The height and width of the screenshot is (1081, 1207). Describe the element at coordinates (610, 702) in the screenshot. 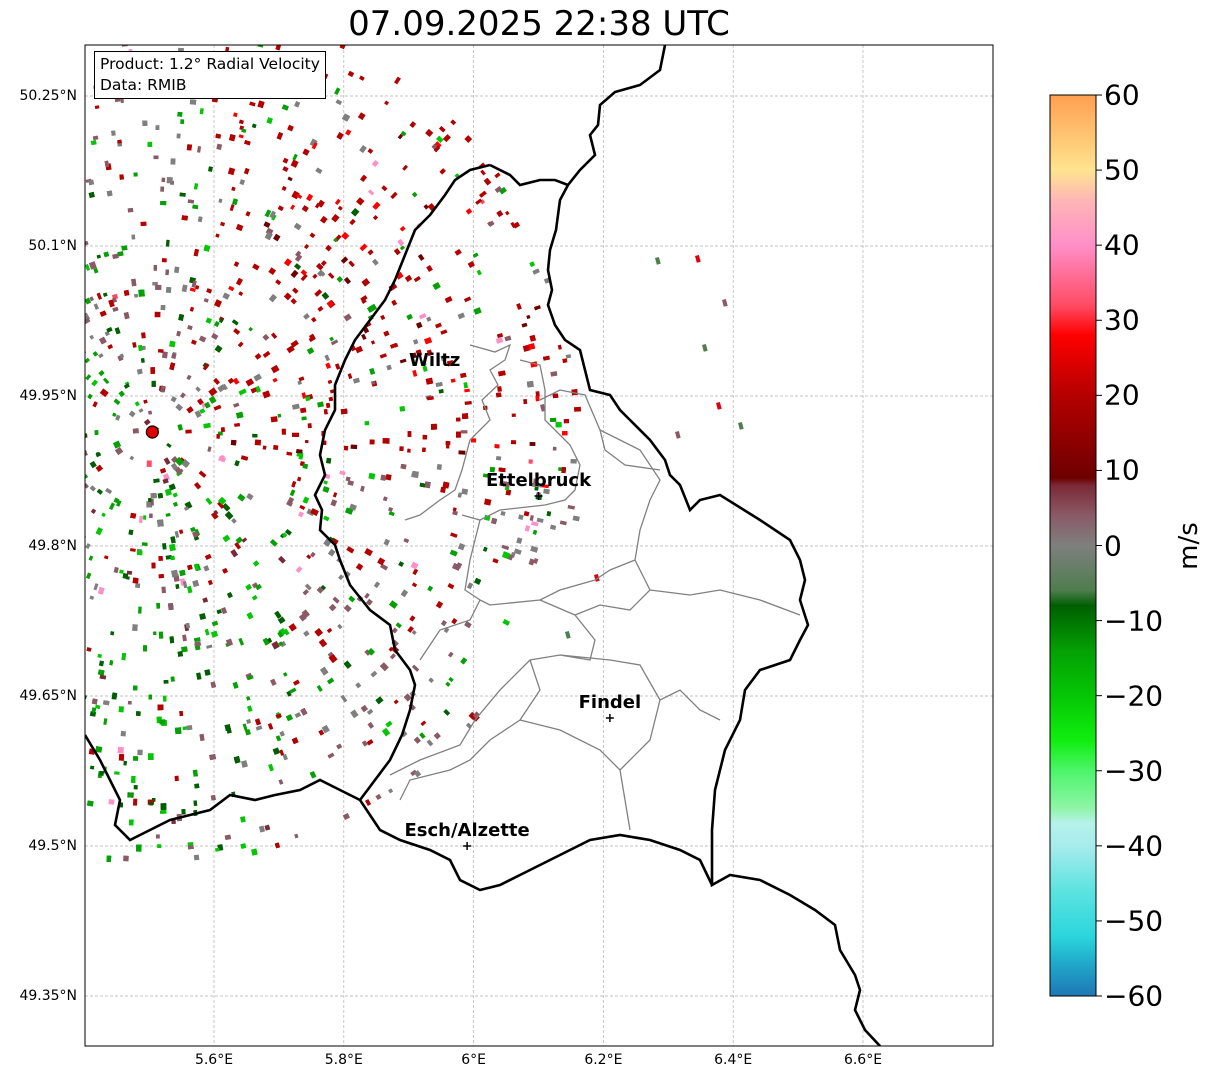

I see `place-label: Findel` at that location.